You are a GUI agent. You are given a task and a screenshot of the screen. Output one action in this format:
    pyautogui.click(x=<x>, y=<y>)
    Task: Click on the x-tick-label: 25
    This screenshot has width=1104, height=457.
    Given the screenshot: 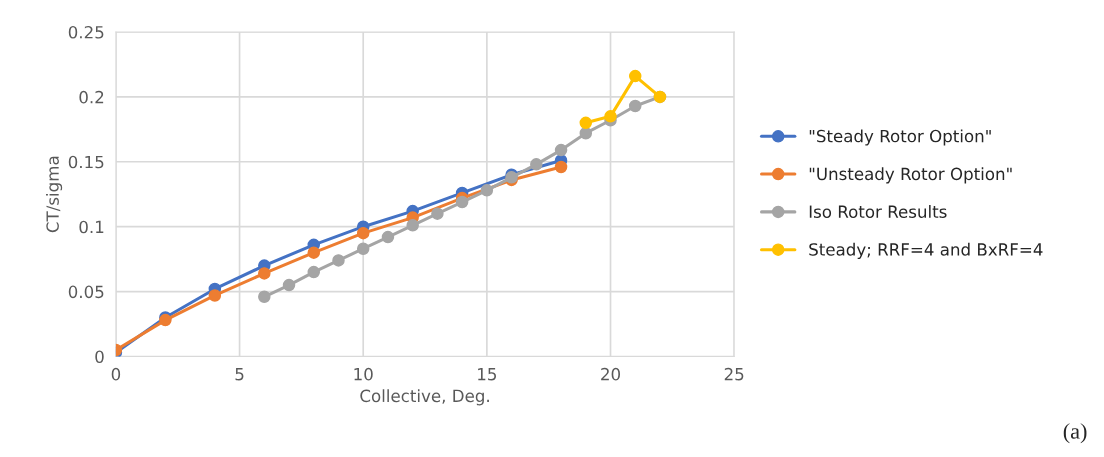 What is the action you would take?
    pyautogui.click(x=734, y=374)
    